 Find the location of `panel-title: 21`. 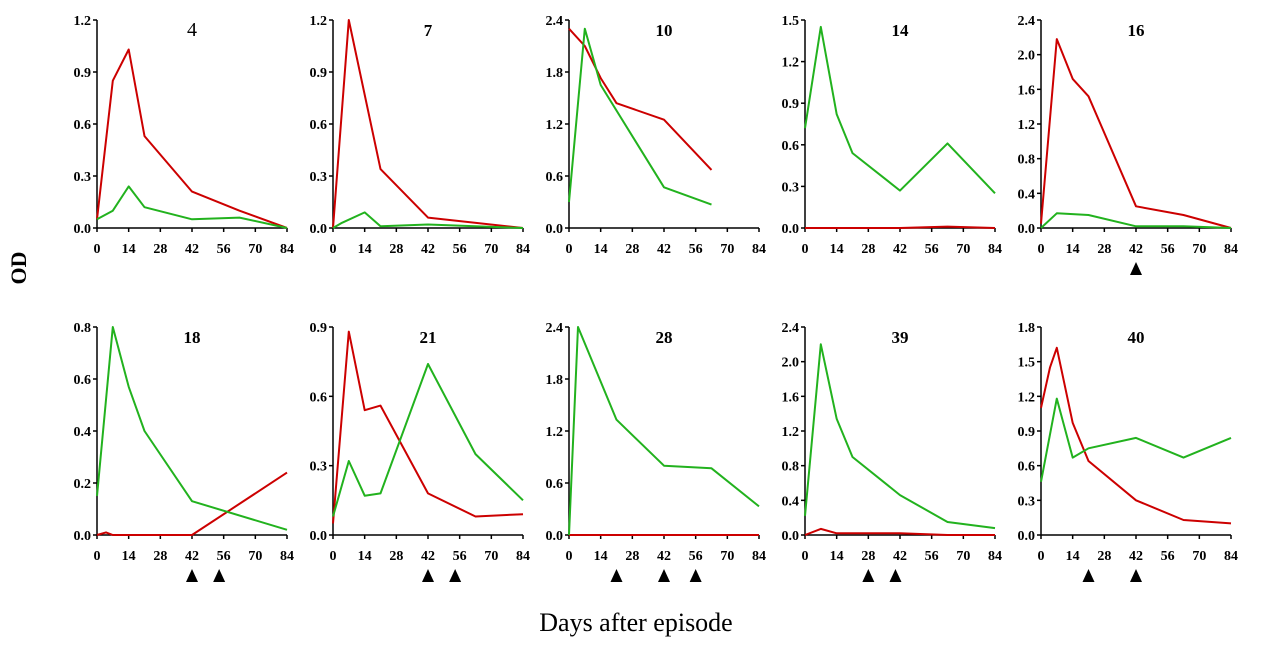

panel-title: 21 is located at coordinates (428, 337).